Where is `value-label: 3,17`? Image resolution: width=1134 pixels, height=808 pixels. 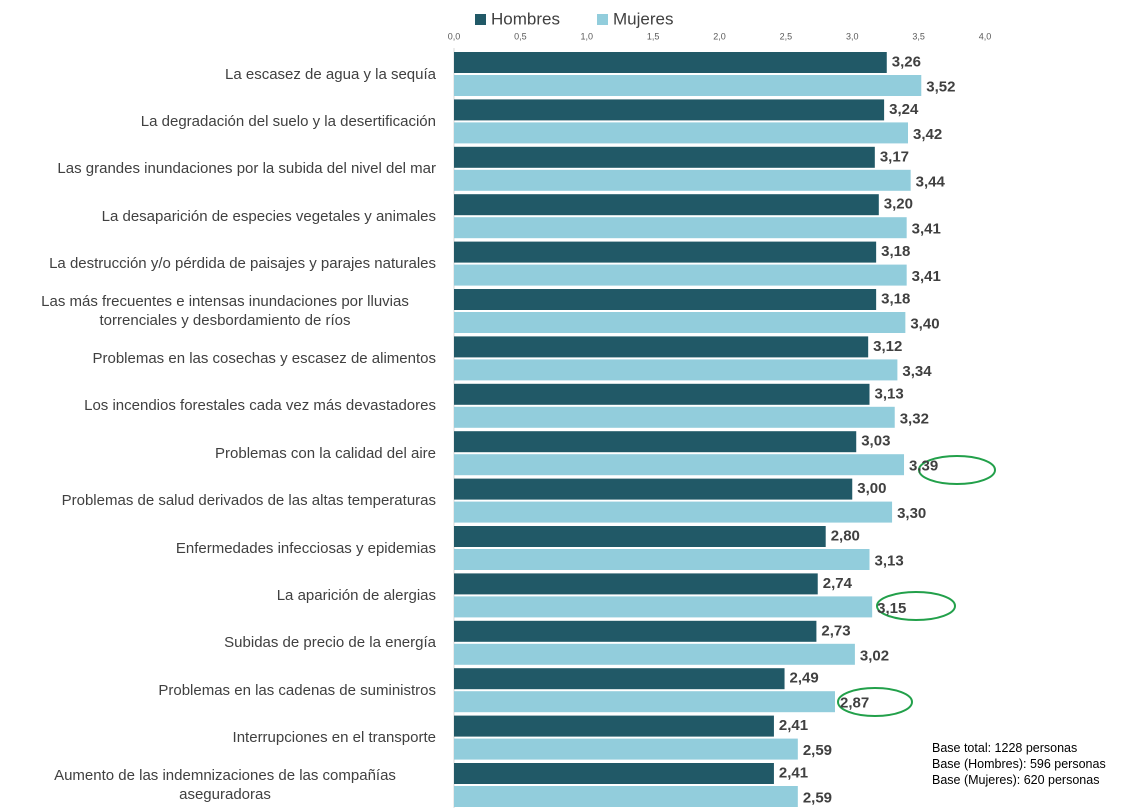
value-label: 3,17 is located at coordinates (894, 156).